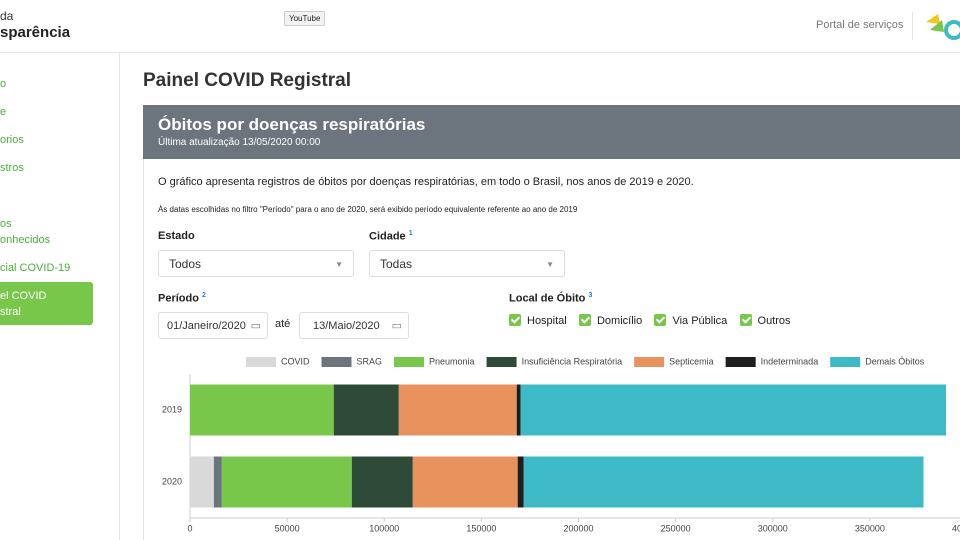 This screenshot has width=960, height=540. I want to click on separator: até, so click(283, 324).